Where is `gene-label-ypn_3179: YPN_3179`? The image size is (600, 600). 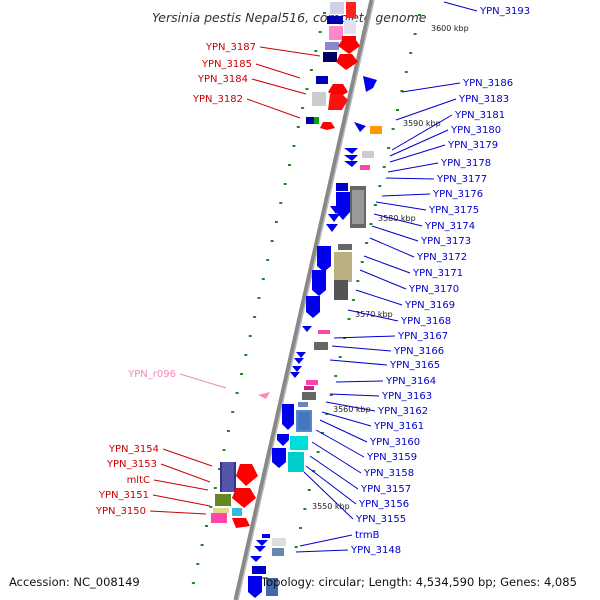
gene-label-ypn_3179: YPN_3179 is located at coordinates (472, 145).